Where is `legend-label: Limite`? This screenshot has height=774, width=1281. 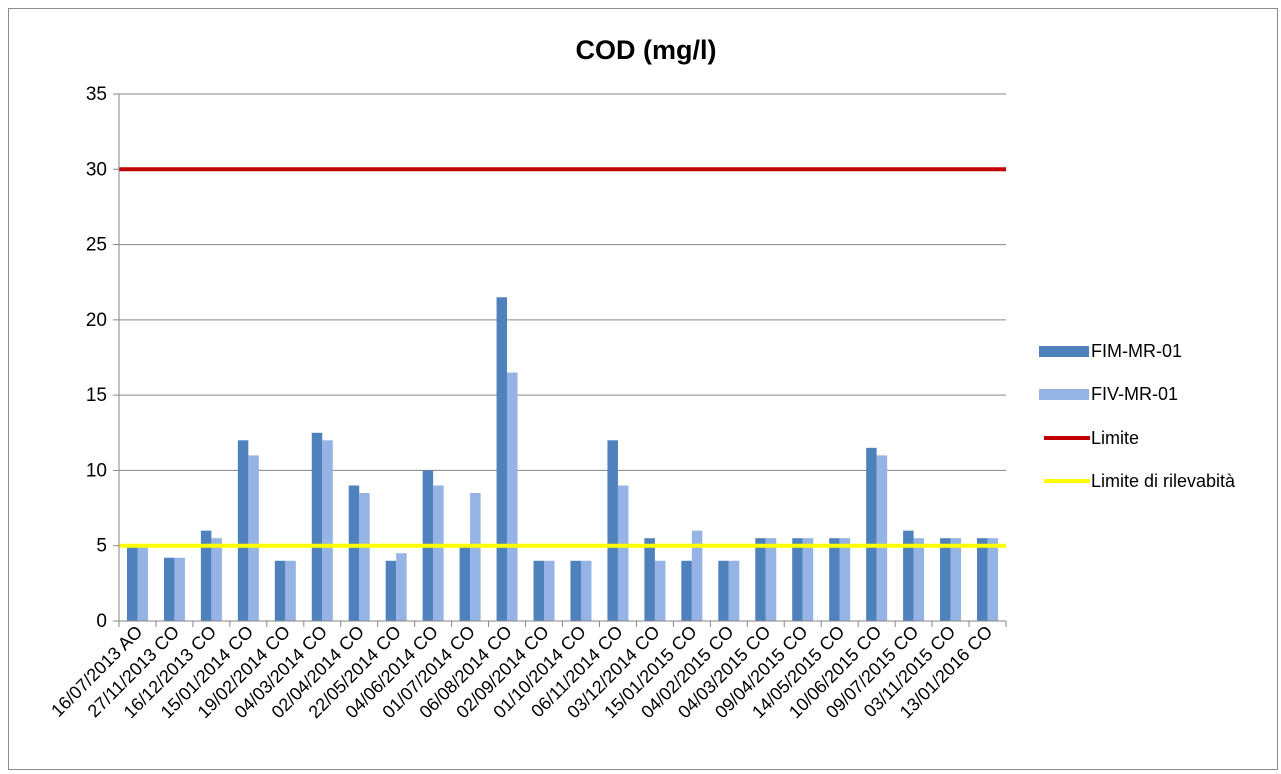 legend-label: Limite is located at coordinates (1115, 438).